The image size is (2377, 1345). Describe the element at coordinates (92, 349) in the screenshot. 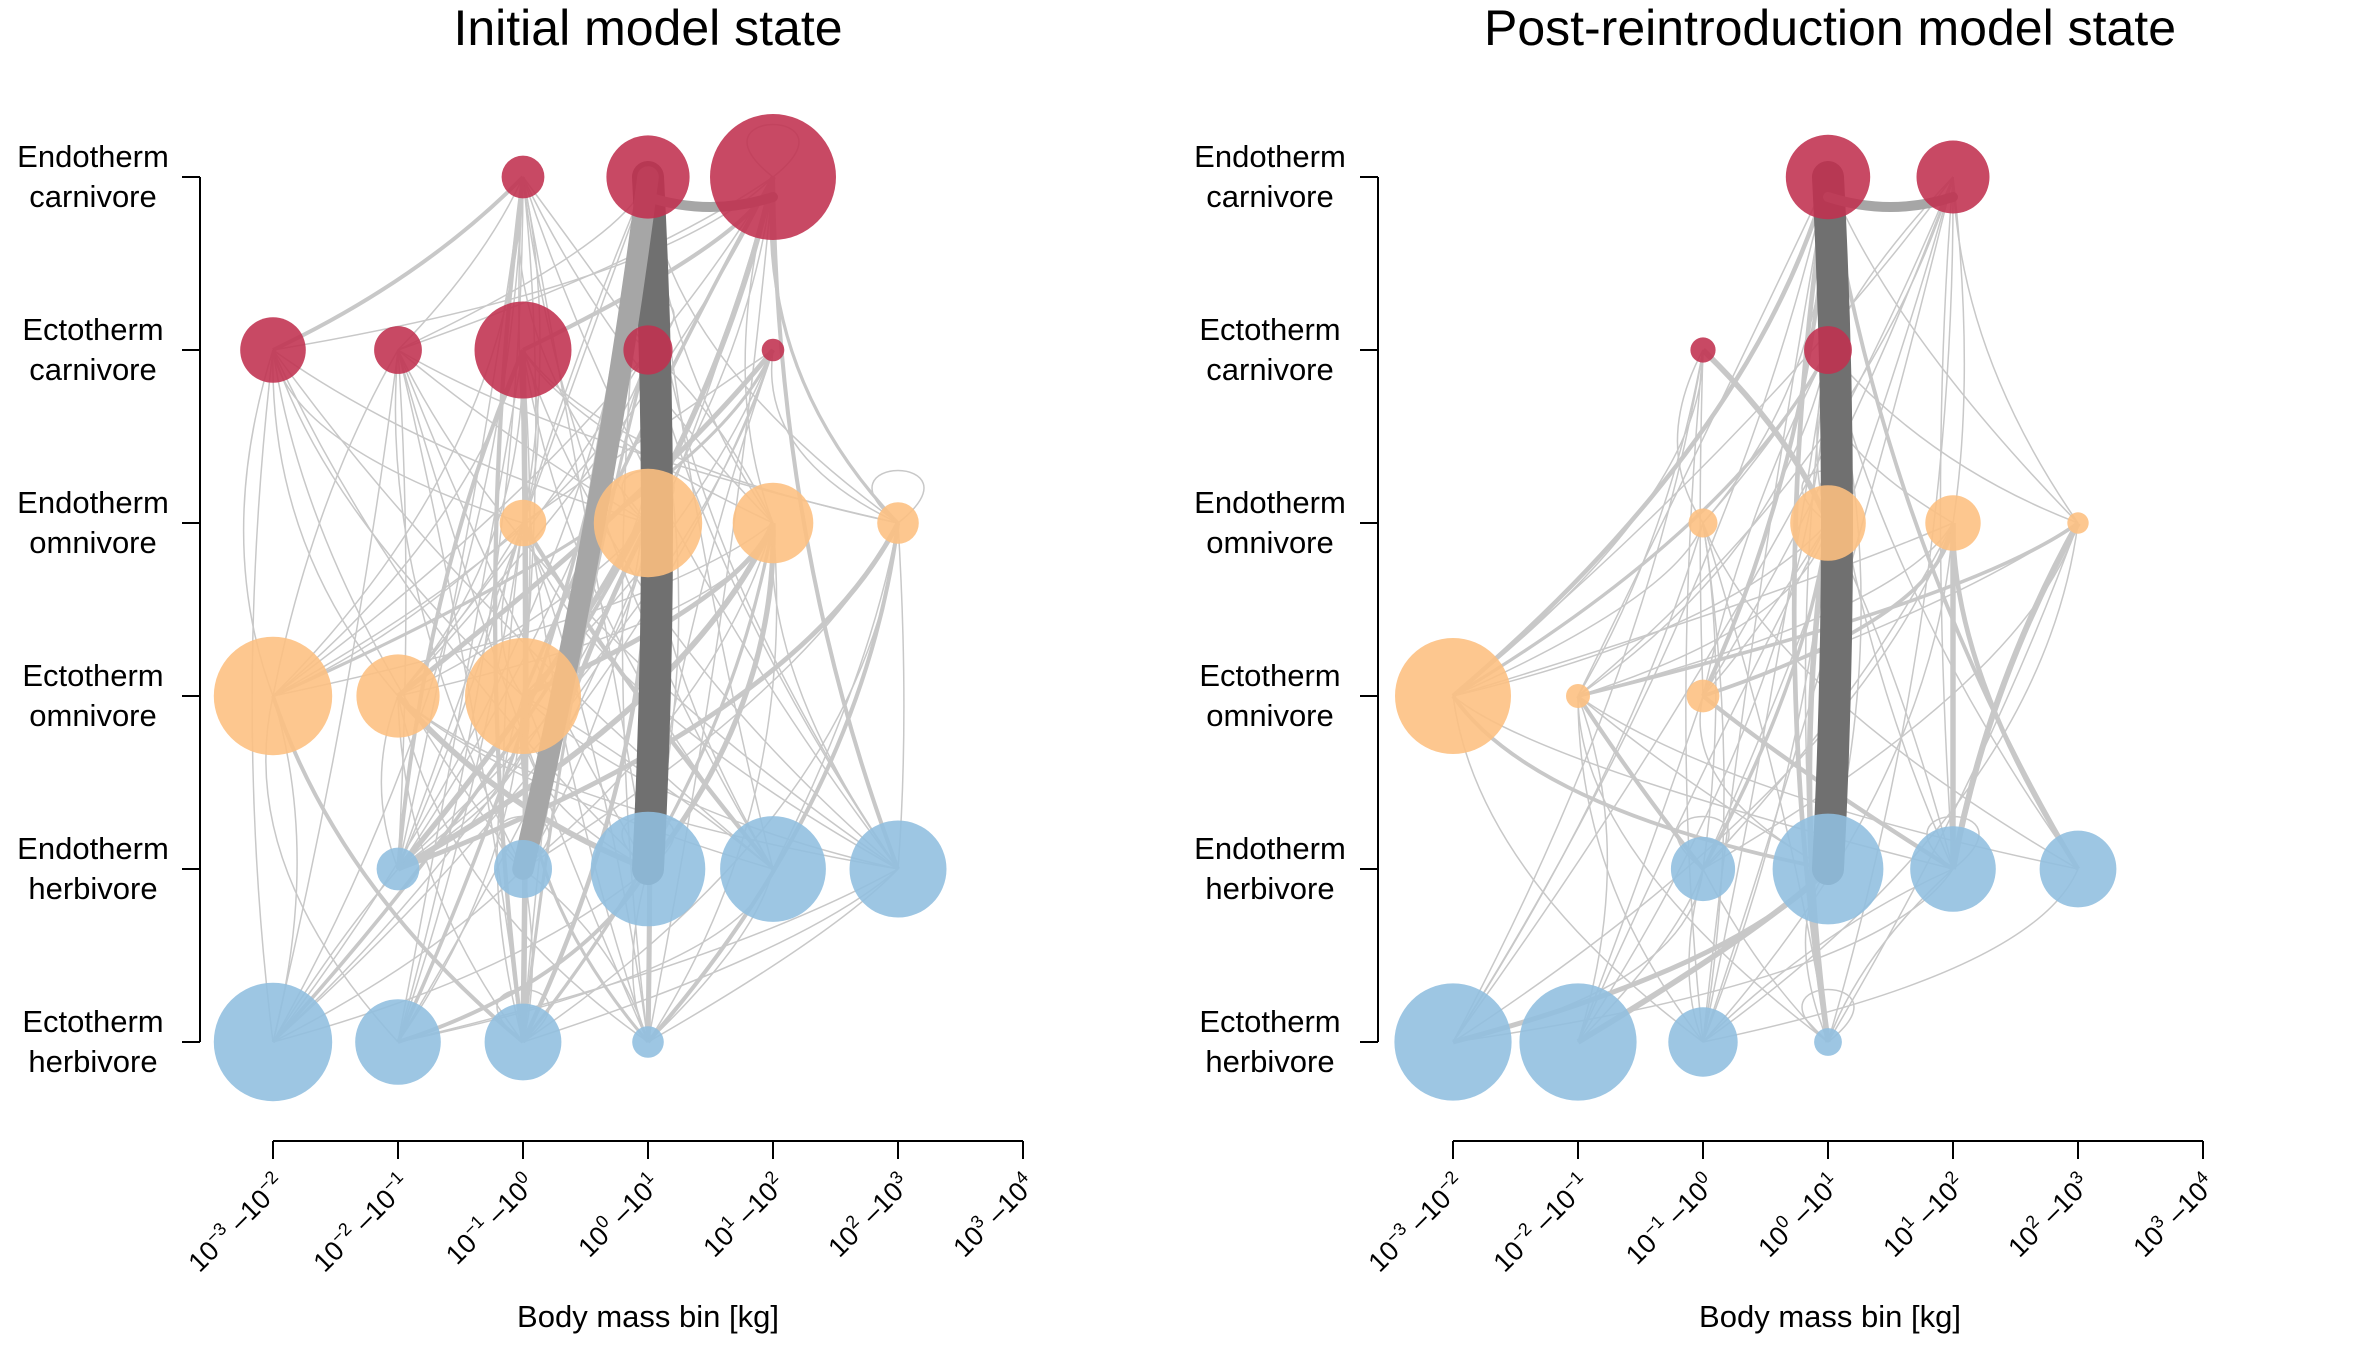

I see `row-label: Ectotherm carnivore` at that location.